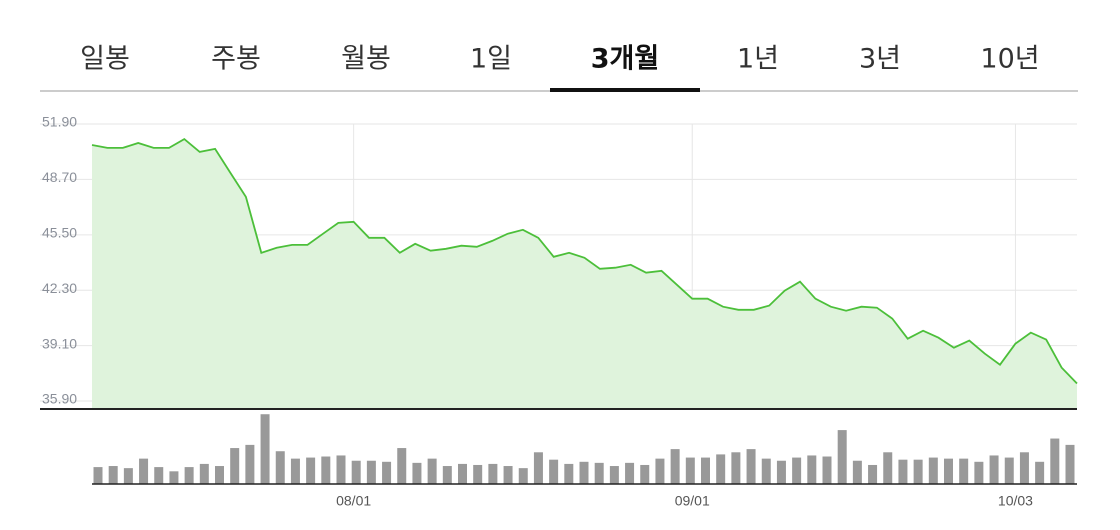  What do you see at coordinates (105, 59) in the screenshot?
I see `tab: 일봉` at bounding box center [105, 59].